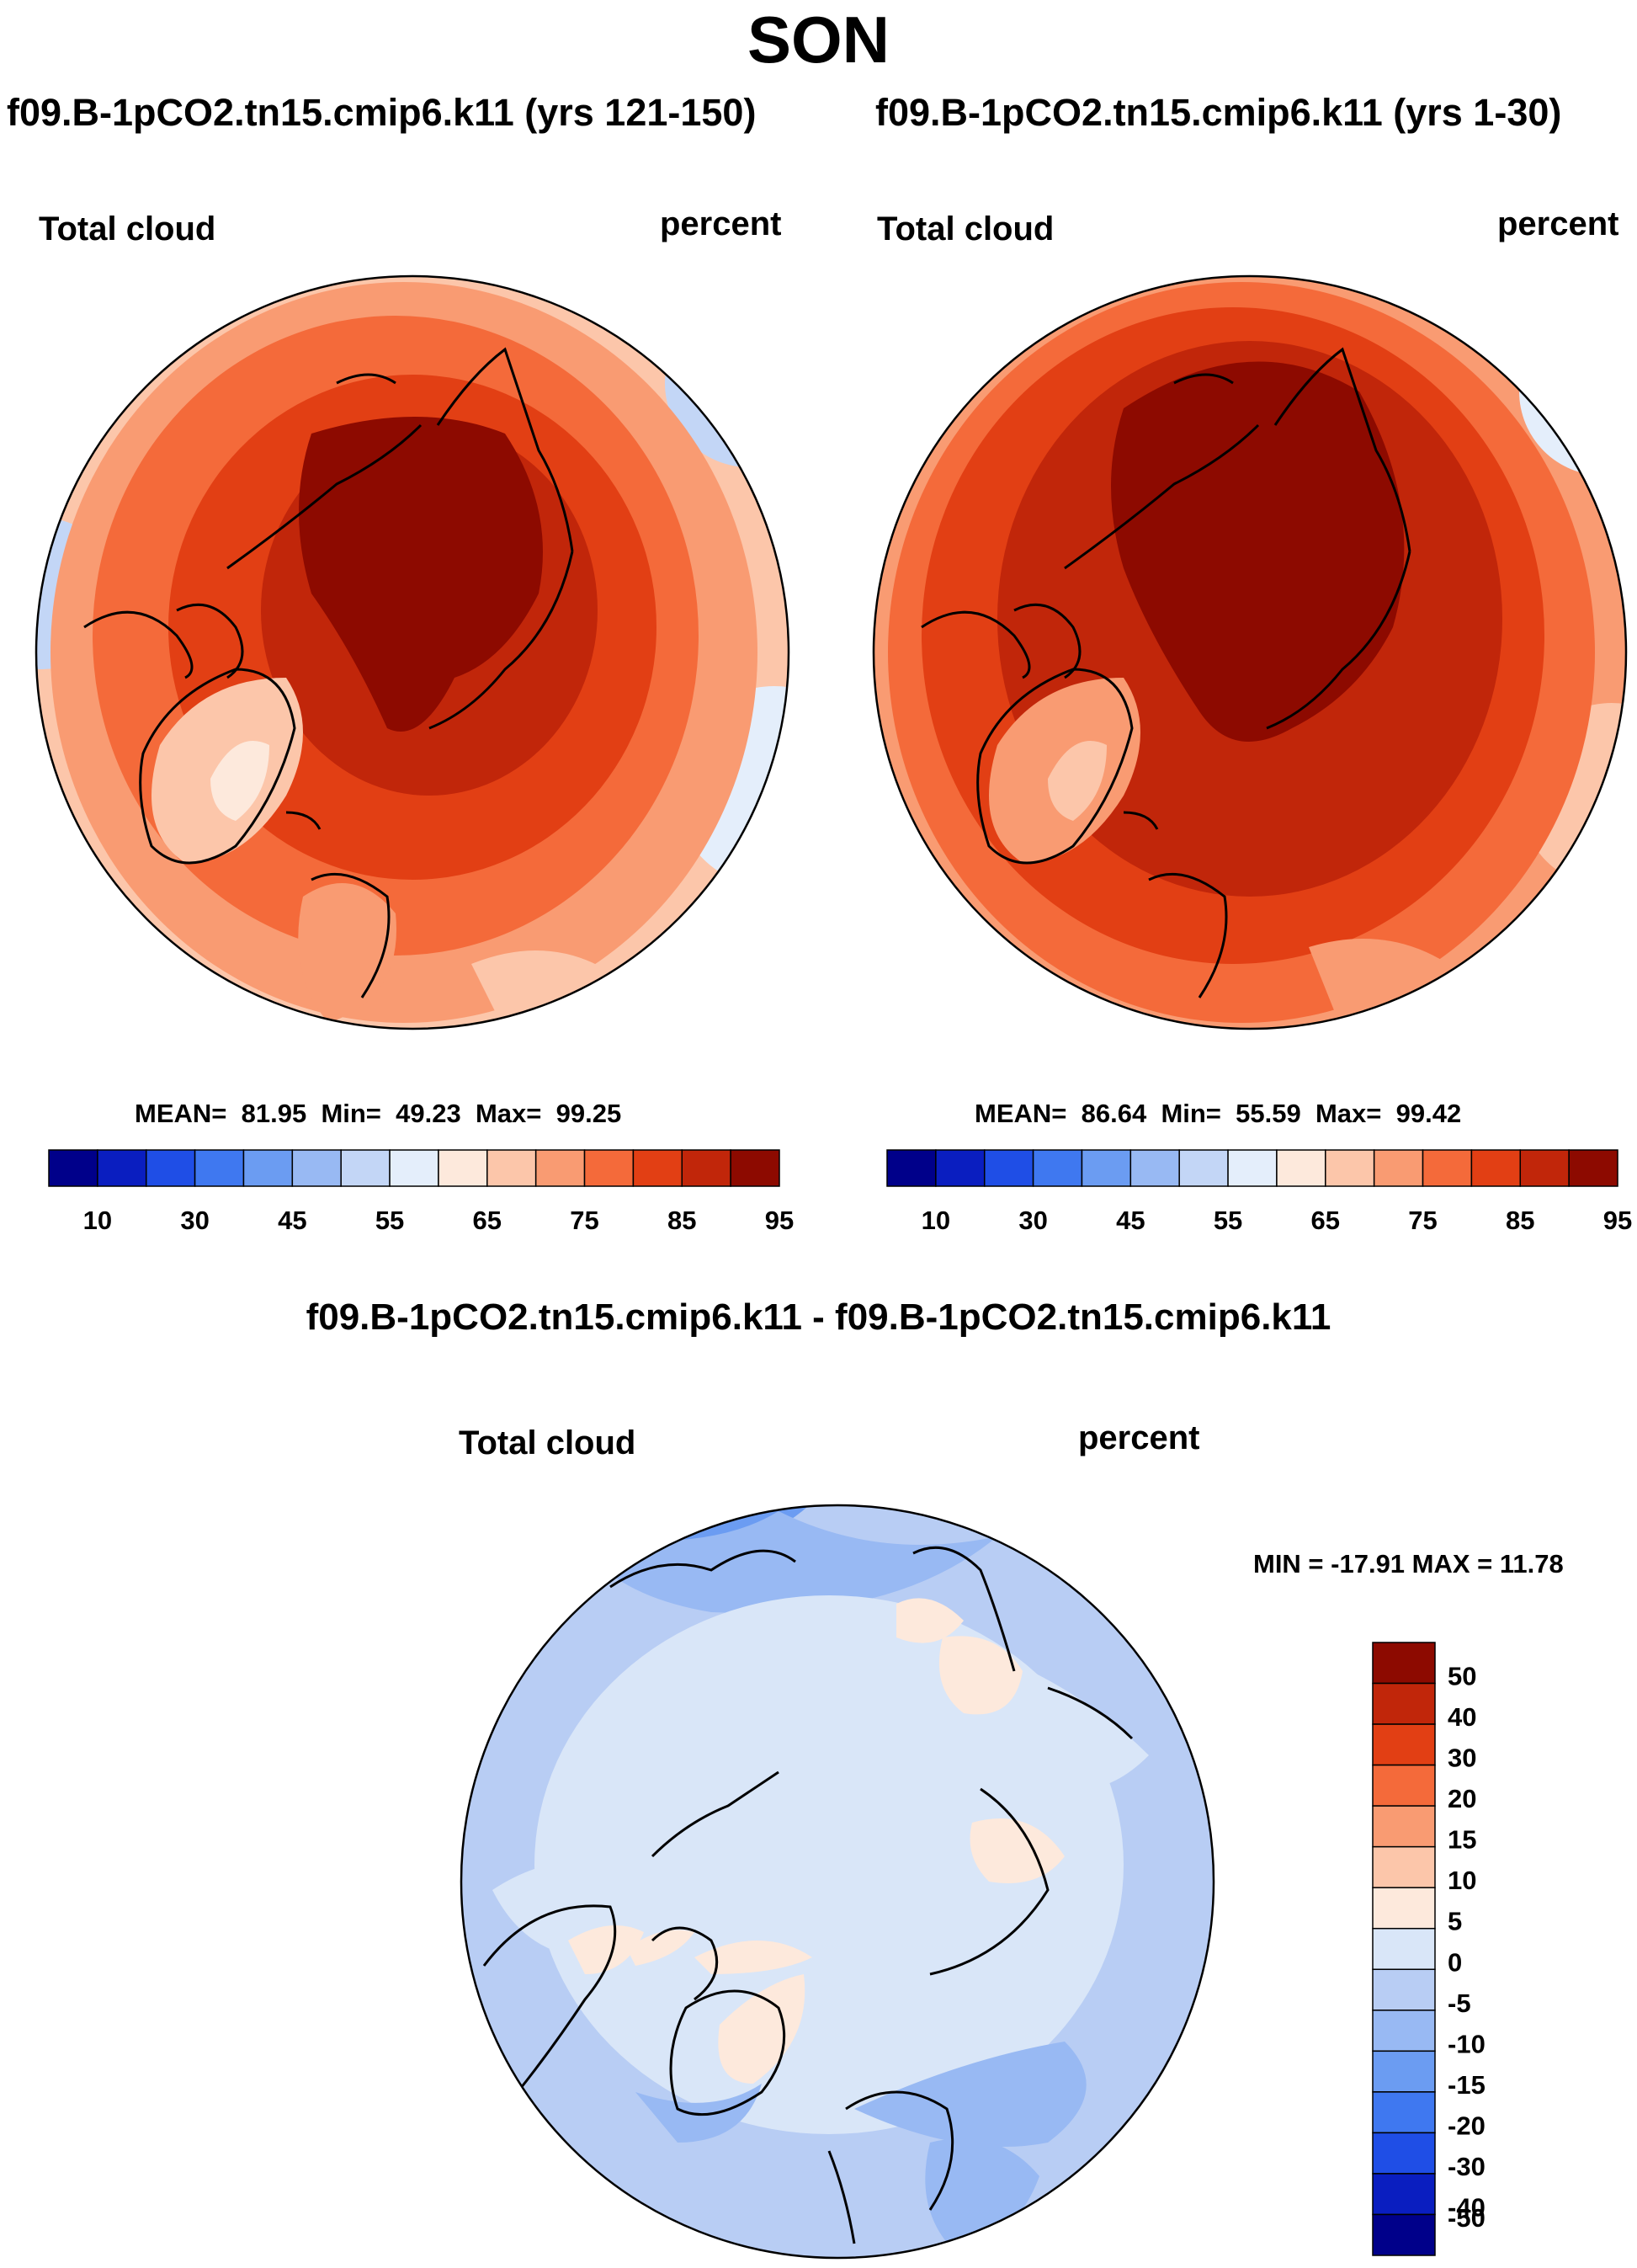 This screenshot has height=2268, width=1637. I want to click on diff-colorbar-tick-label: 5, so click(1455, 1922).